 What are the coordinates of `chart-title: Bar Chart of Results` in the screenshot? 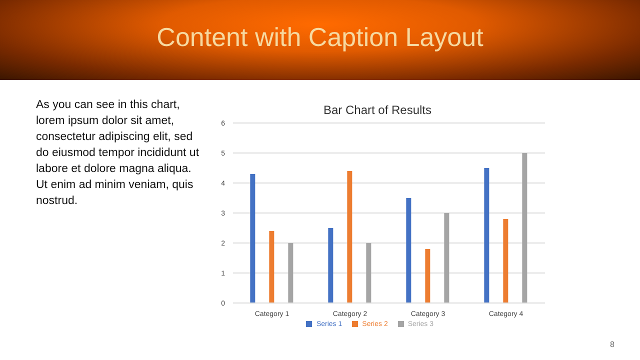 It's located at (377, 110).